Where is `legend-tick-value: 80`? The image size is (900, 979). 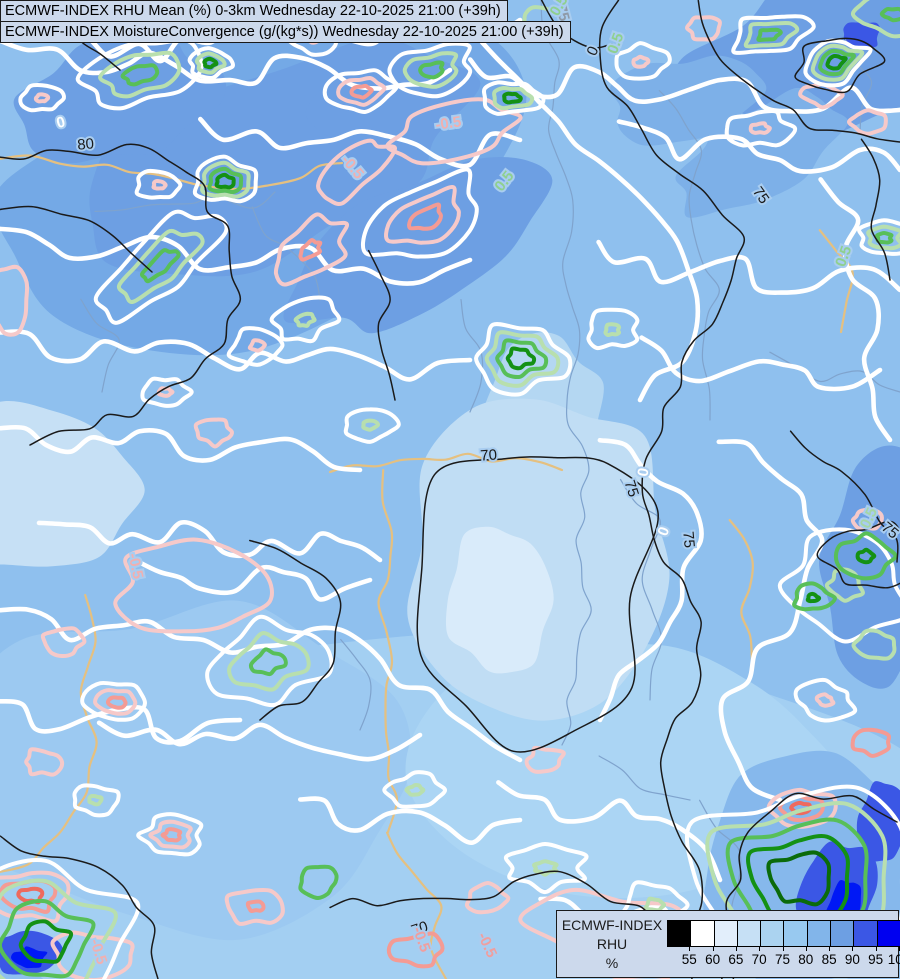 legend-tick-value: 80 is located at coordinates (806, 959).